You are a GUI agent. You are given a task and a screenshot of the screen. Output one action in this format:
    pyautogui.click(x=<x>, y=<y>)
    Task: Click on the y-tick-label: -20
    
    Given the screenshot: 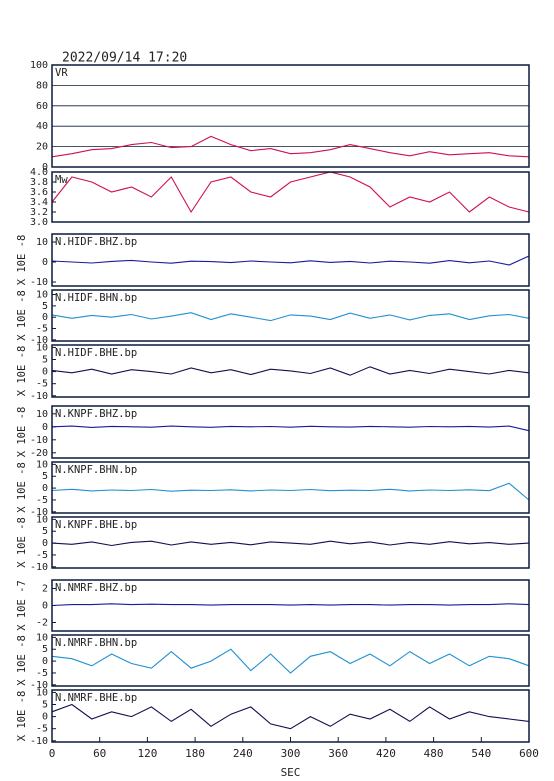 What is the action you would take?
    pyautogui.click(x=39, y=453)
    